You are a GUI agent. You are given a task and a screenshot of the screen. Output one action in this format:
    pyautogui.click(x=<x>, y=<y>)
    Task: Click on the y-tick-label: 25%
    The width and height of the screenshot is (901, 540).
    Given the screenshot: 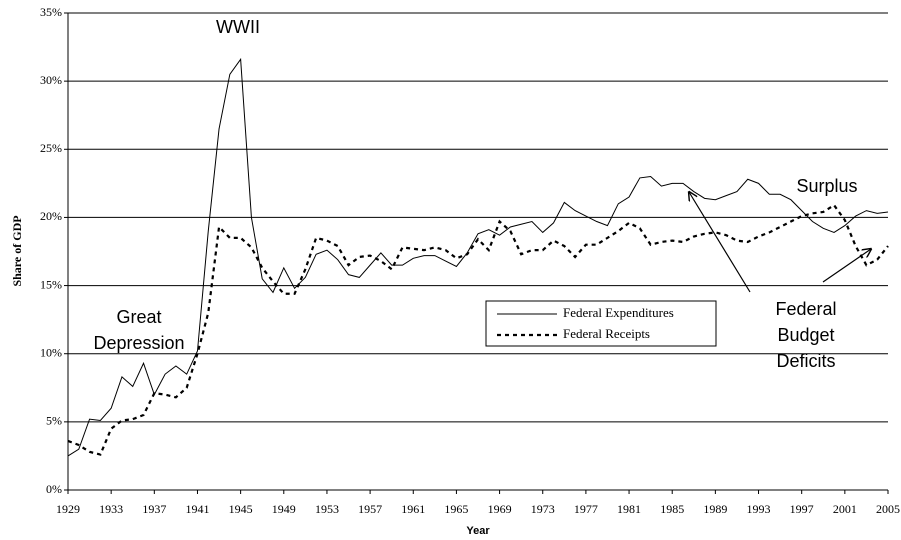 What is the action you would take?
    pyautogui.click(x=51, y=148)
    